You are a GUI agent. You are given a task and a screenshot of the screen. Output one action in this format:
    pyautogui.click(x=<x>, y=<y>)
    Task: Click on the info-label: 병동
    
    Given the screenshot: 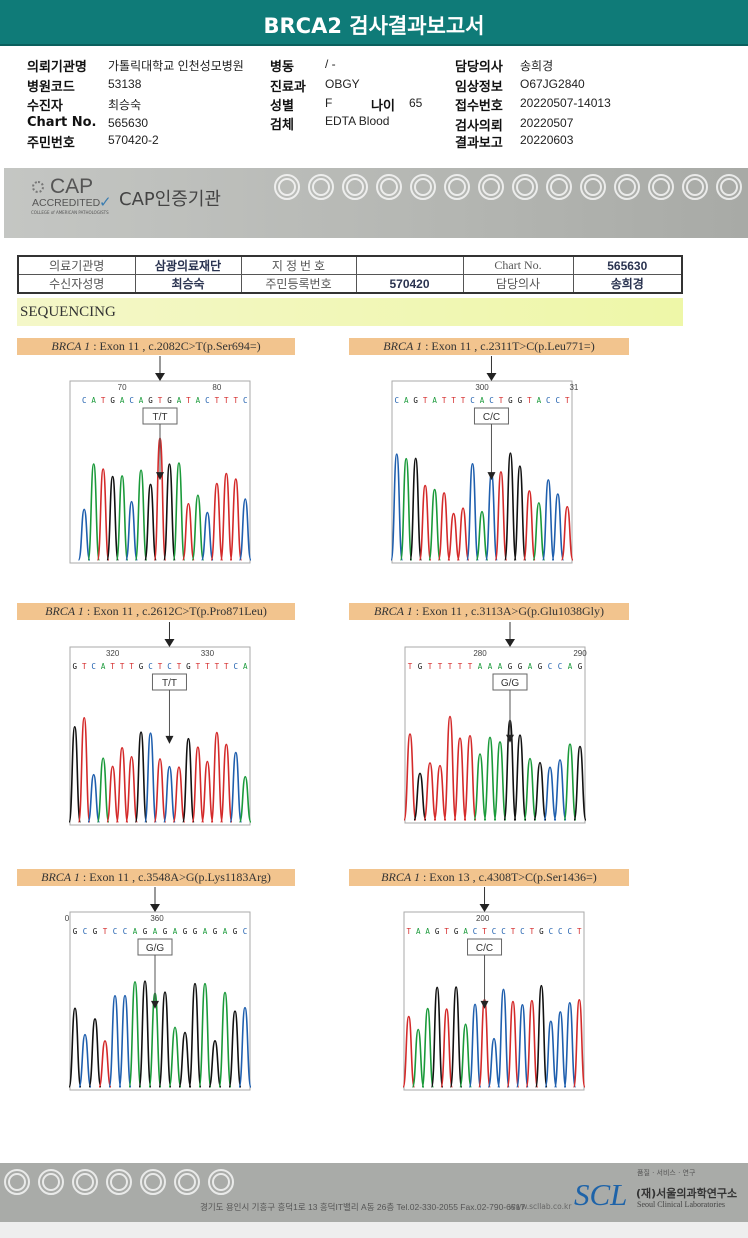 What is the action you would take?
    pyautogui.click(x=282, y=67)
    